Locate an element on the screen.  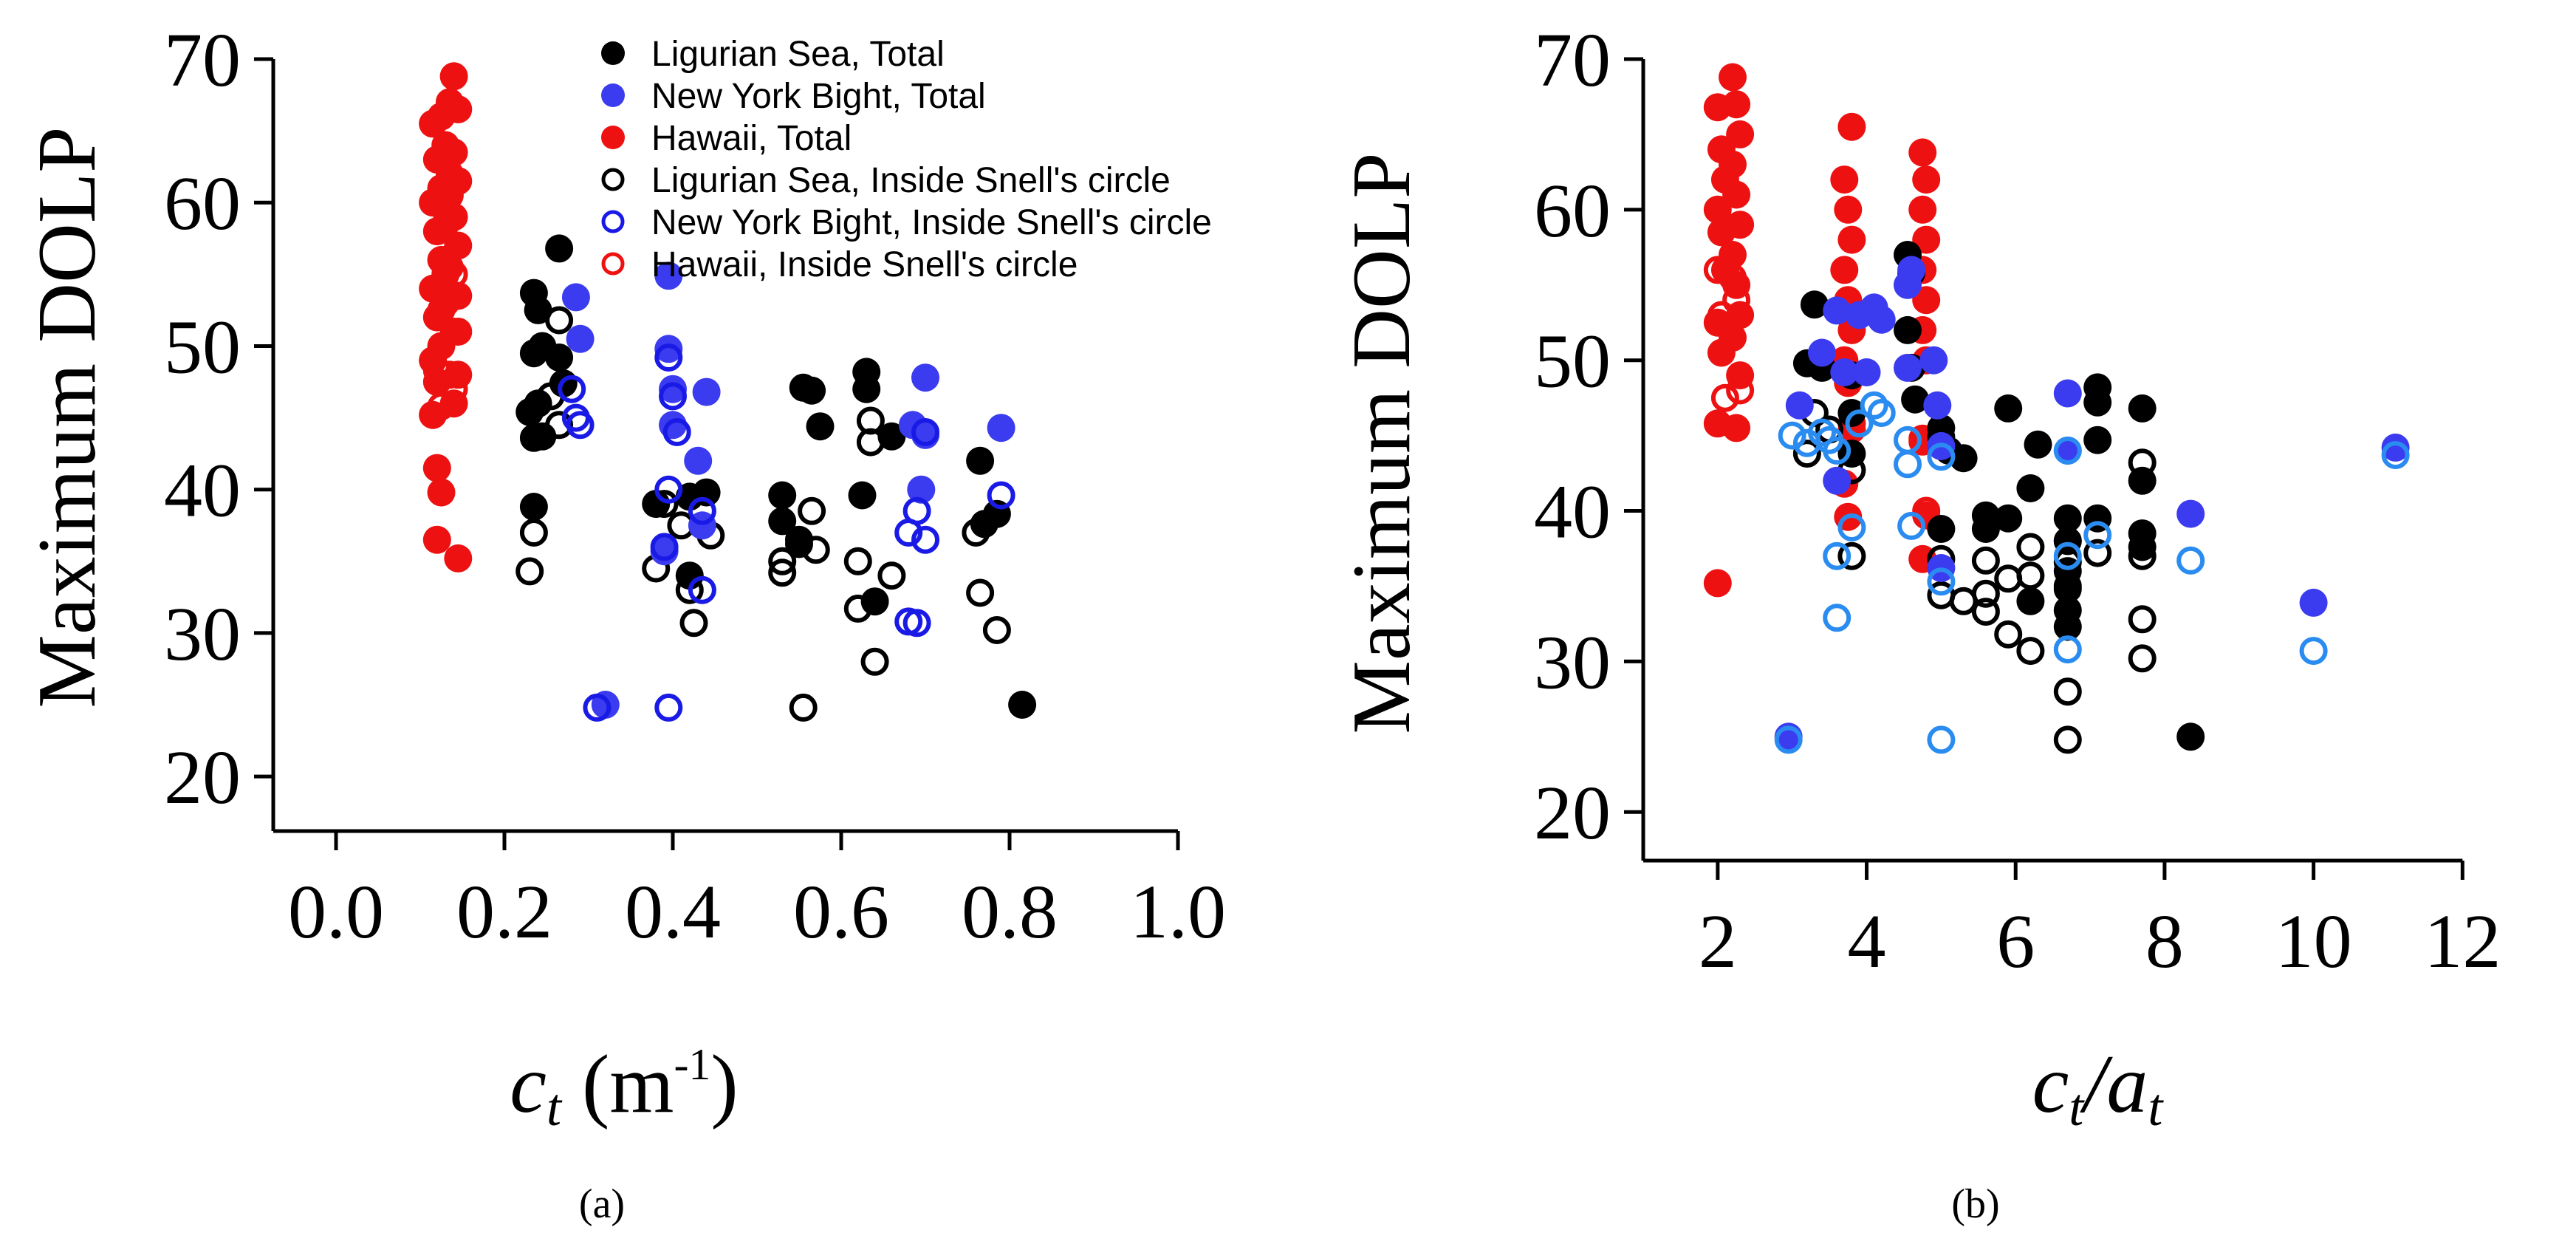
panel-b-xlabel: ct/at is located at coordinates (2098, 1088).